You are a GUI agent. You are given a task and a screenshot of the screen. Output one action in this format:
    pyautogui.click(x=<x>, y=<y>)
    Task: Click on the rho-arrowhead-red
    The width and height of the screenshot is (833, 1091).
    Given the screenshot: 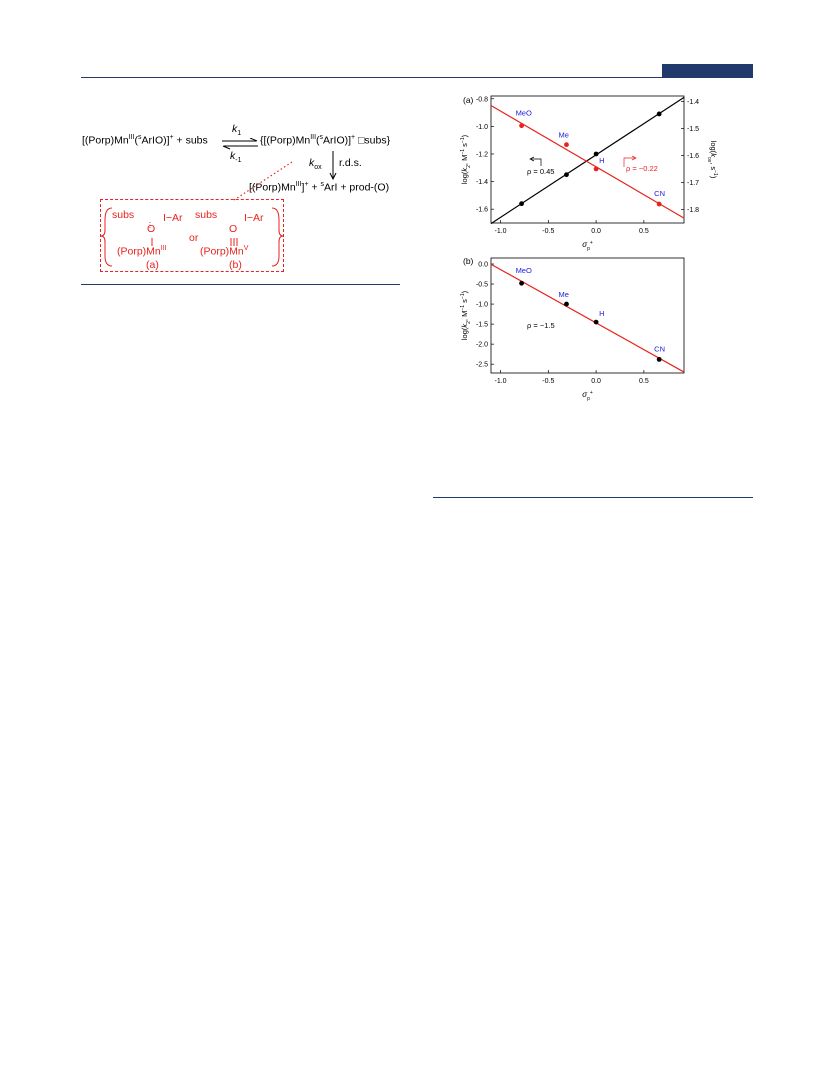 What is the action you would take?
    pyautogui.click(x=634, y=158)
    